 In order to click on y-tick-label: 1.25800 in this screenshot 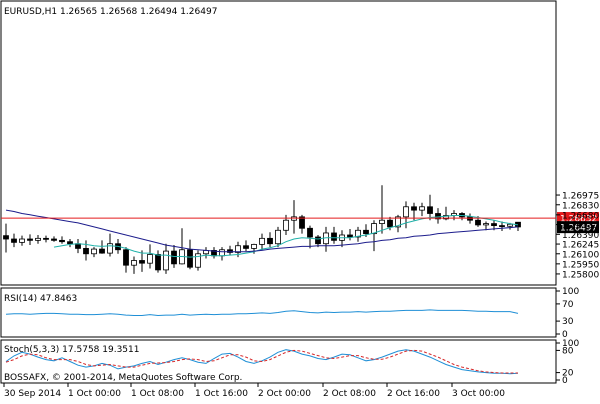, I will do `click(580, 275)`.